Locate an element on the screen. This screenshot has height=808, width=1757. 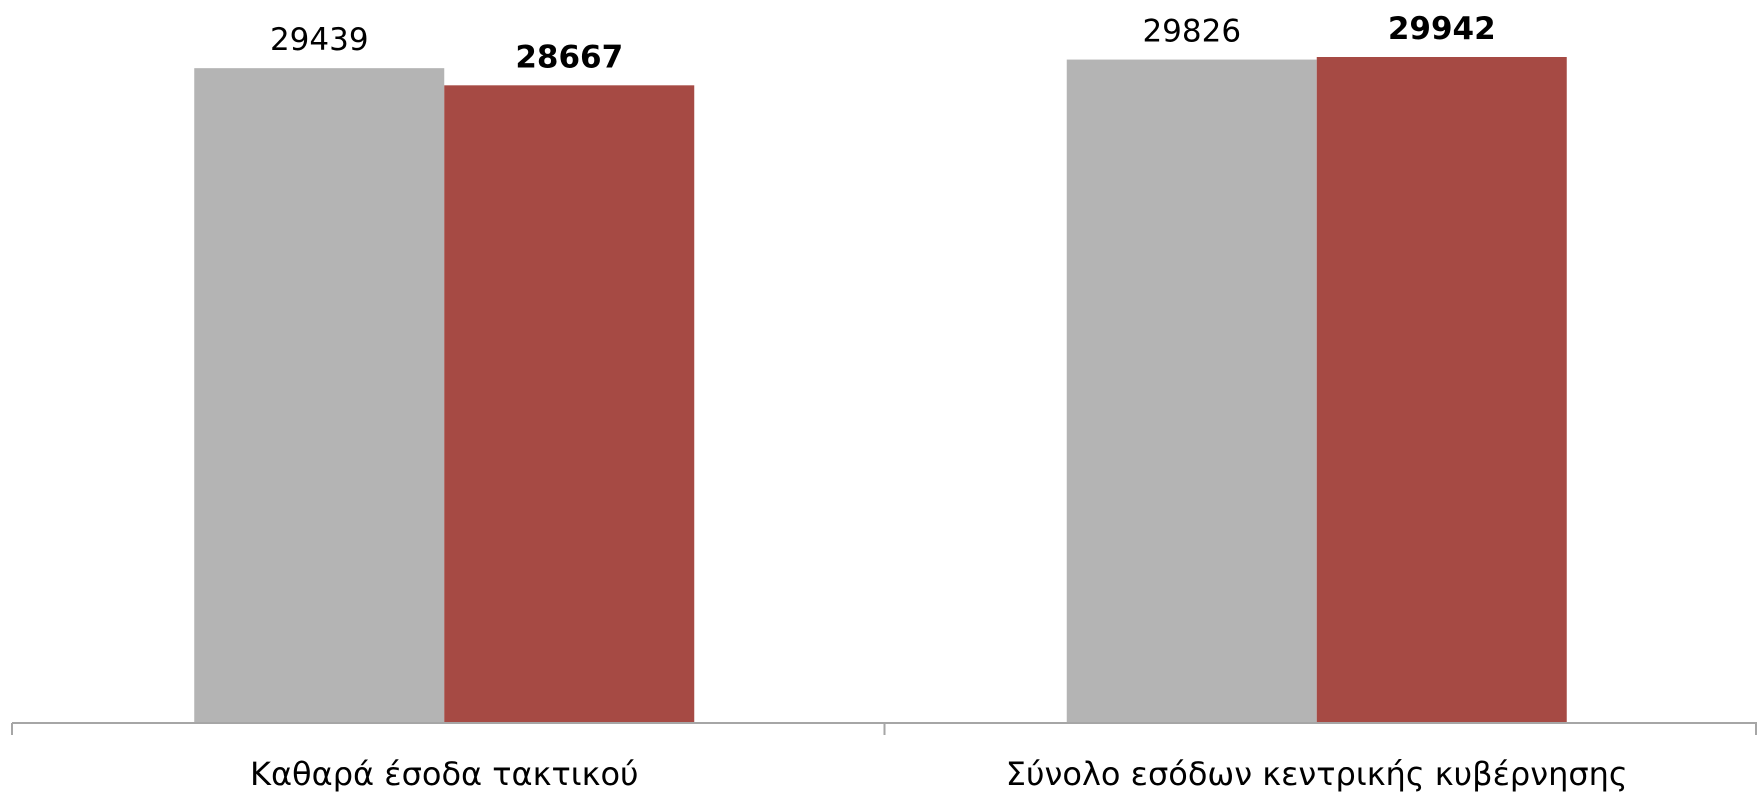
bar-series2-cat1 is located at coordinates (569, 403).